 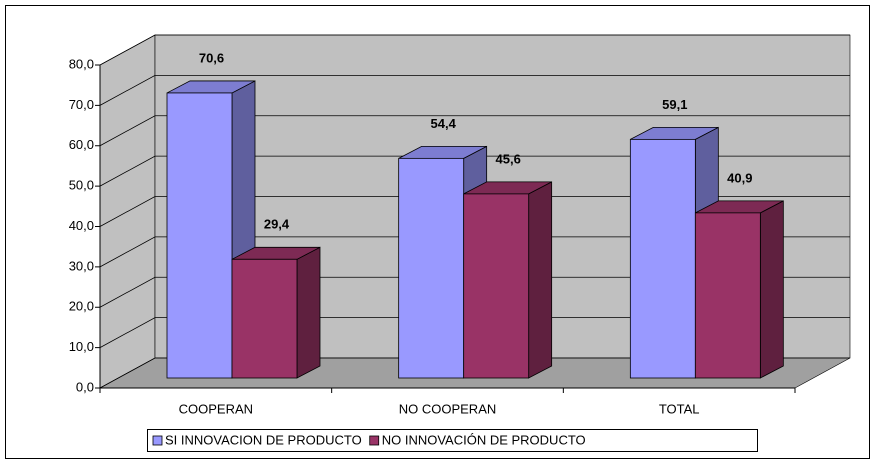 What do you see at coordinates (81, 265) in the screenshot?
I see `y-tick-label: 30,0` at bounding box center [81, 265].